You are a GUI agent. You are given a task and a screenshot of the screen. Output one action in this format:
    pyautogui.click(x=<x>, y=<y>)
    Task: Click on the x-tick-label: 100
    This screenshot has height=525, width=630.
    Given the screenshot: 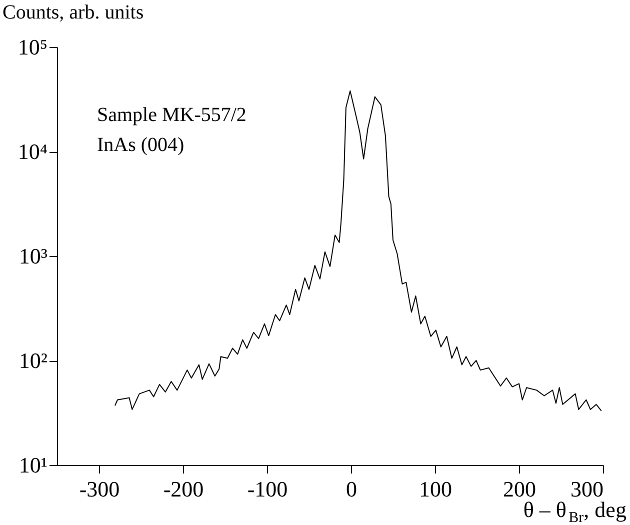 What is the action you would take?
    pyautogui.click(x=435, y=489)
    